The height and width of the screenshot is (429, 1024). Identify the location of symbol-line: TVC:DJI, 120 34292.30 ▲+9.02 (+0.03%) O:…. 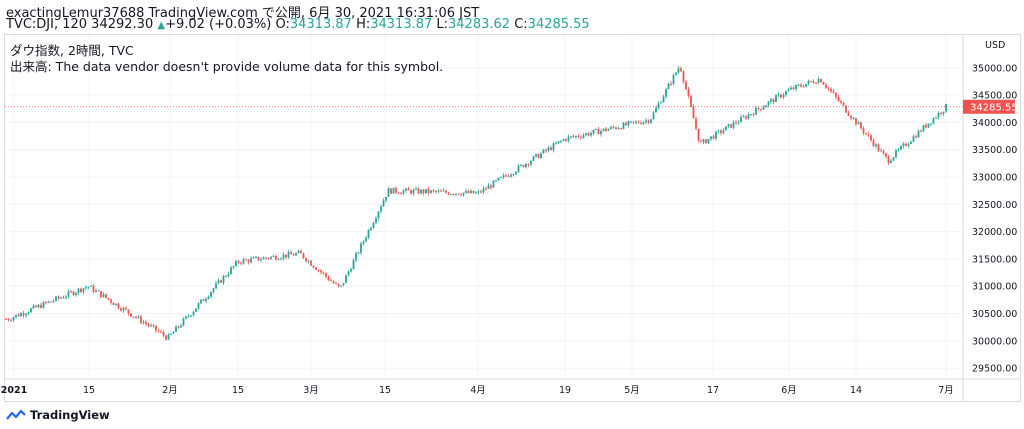
(298, 24).